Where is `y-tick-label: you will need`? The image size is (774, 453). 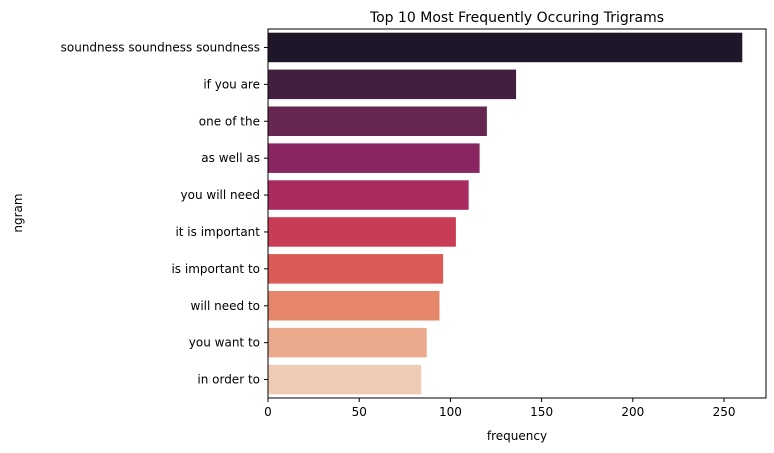 y-tick-label: you will need is located at coordinates (220, 195).